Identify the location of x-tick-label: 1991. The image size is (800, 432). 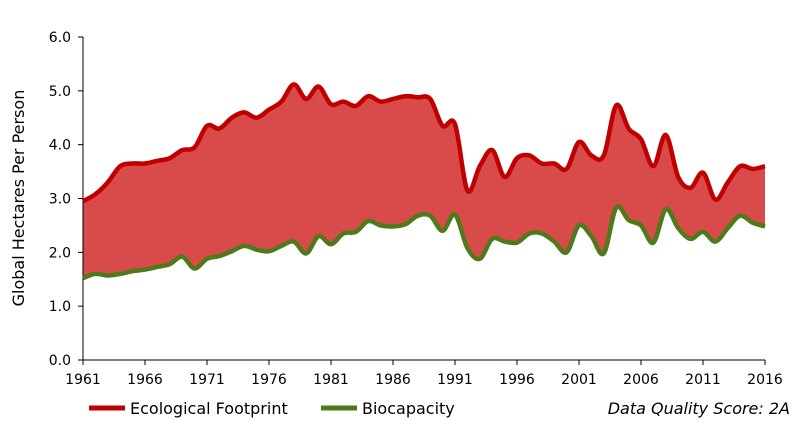
(455, 380).